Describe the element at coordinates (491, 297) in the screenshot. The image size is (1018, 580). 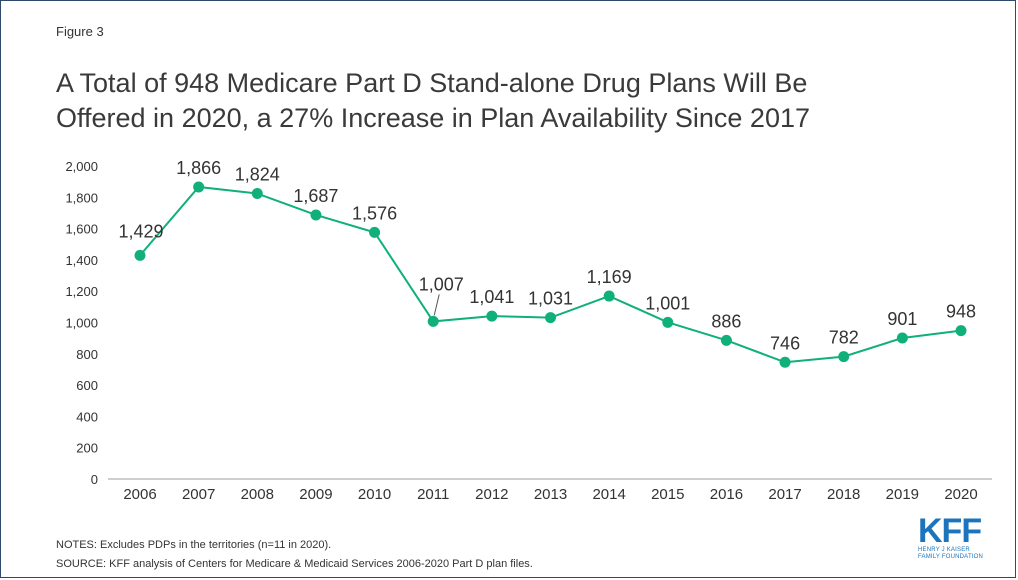
I see `data-label: 1,041` at that location.